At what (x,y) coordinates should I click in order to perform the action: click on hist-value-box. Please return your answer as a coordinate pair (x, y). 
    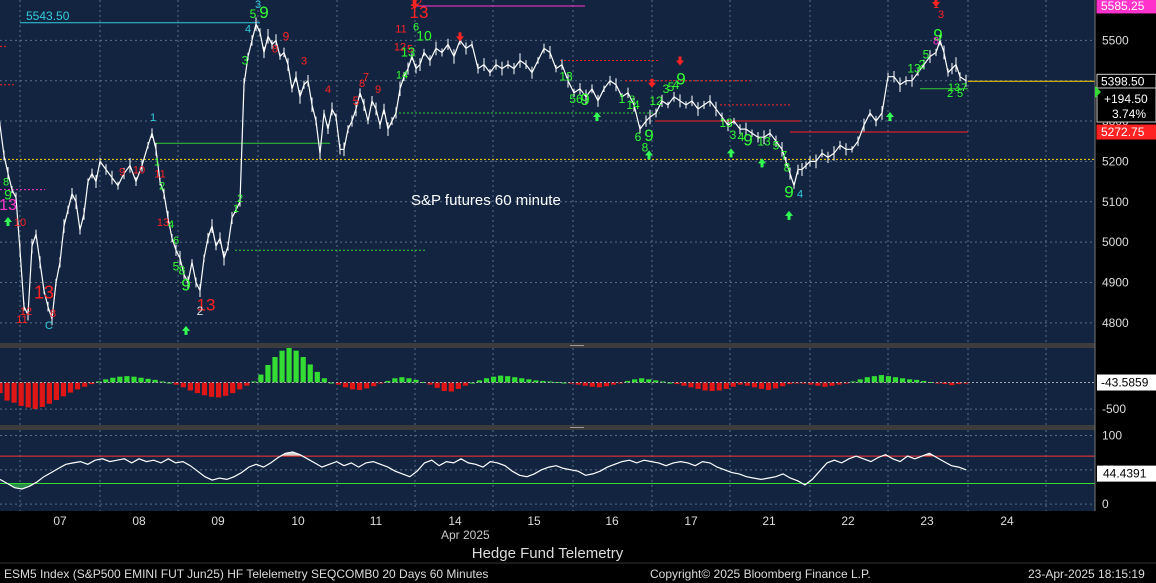
    Looking at the image, I should click on (1126, 382).